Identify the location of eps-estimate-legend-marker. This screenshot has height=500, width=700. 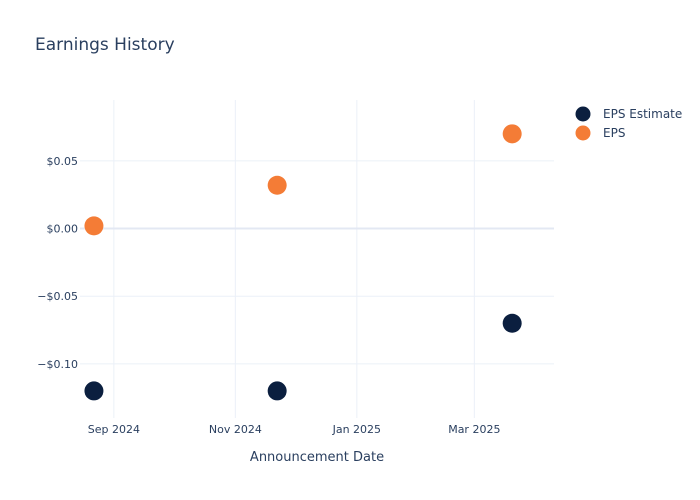
(583, 114).